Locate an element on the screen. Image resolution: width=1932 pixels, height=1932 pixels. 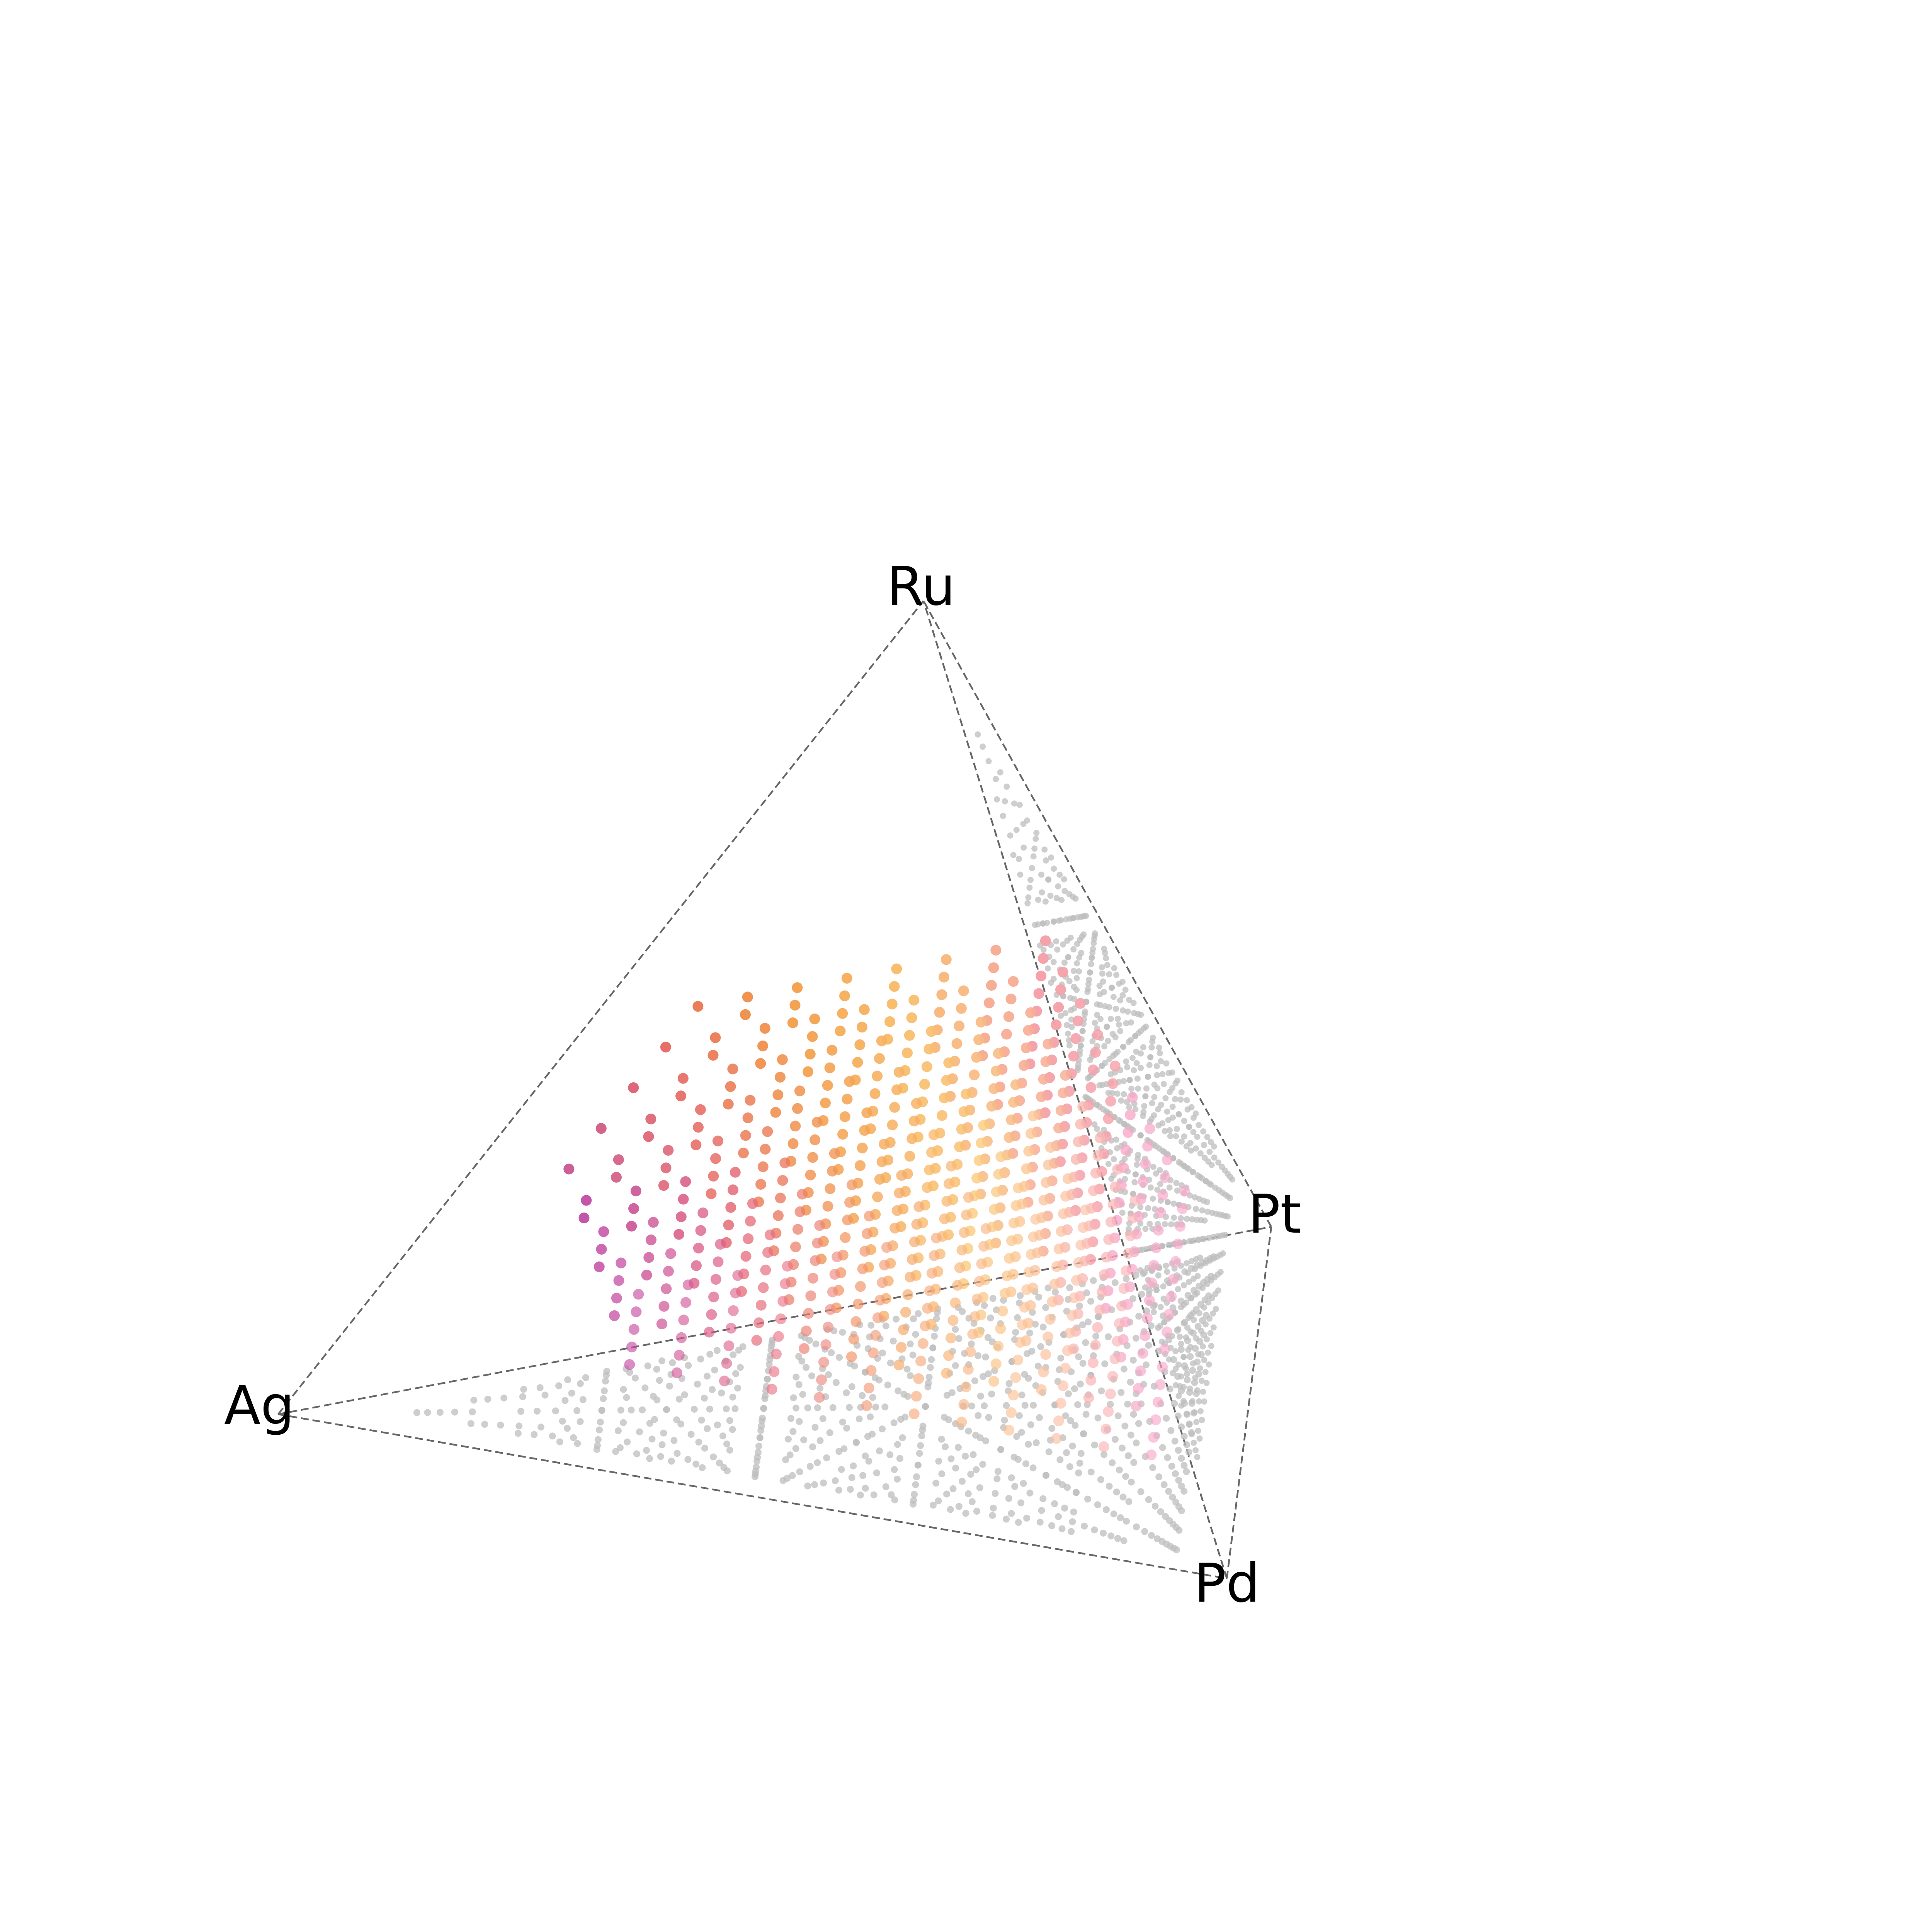
vertex-label-Pd: Pd is located at coordinates (1227, 1583).